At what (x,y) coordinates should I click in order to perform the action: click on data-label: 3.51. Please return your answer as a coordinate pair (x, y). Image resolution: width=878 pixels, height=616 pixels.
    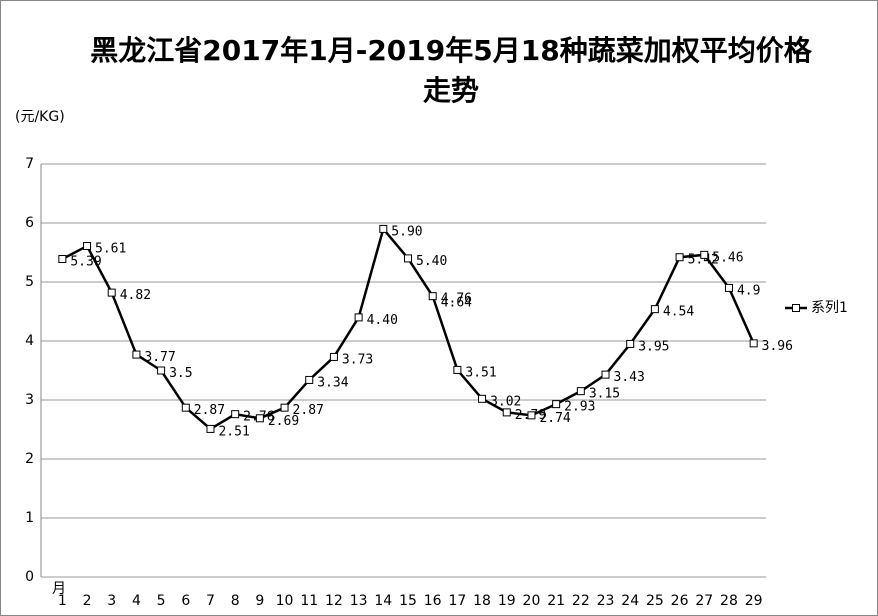
    Looking at the image, I should click on (480, 372).